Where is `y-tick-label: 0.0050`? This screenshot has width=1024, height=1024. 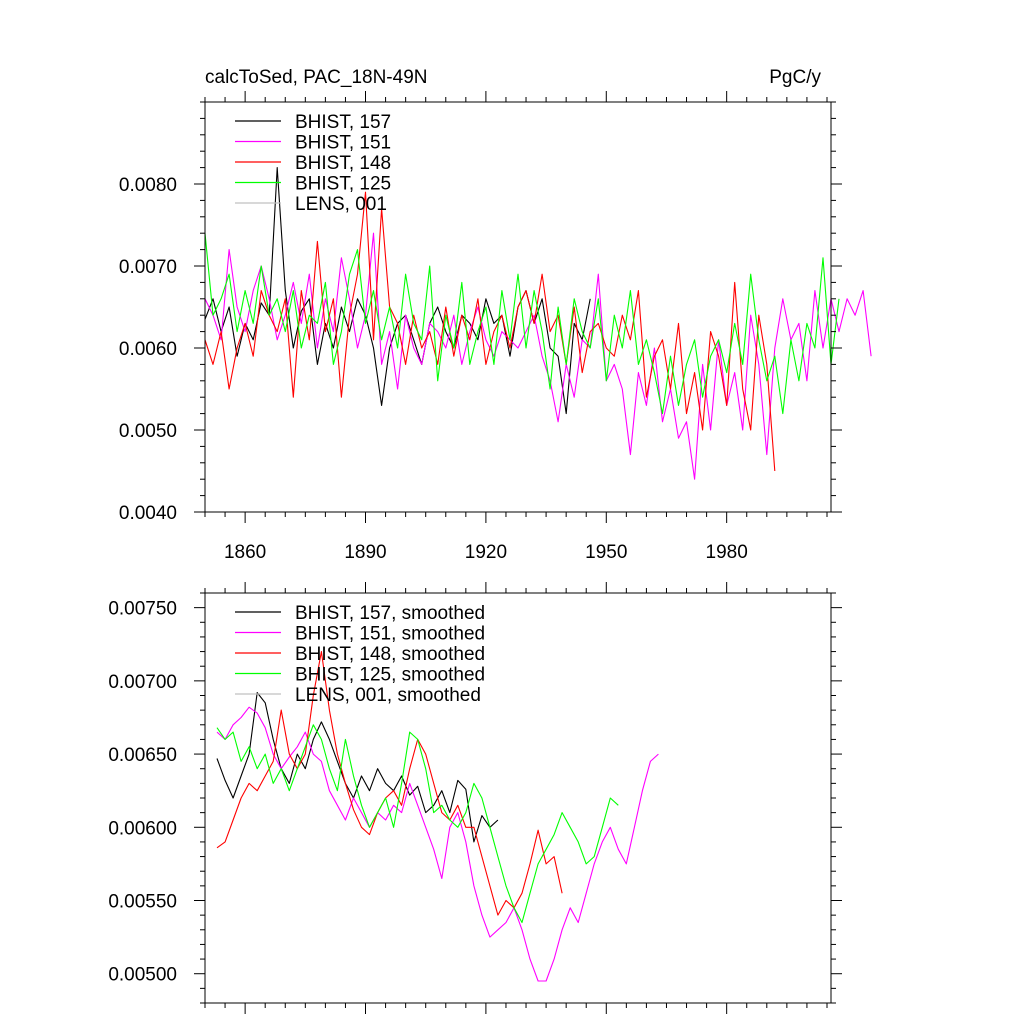
y-tick-label: 0.0050 is located at coordinates (148, 431).